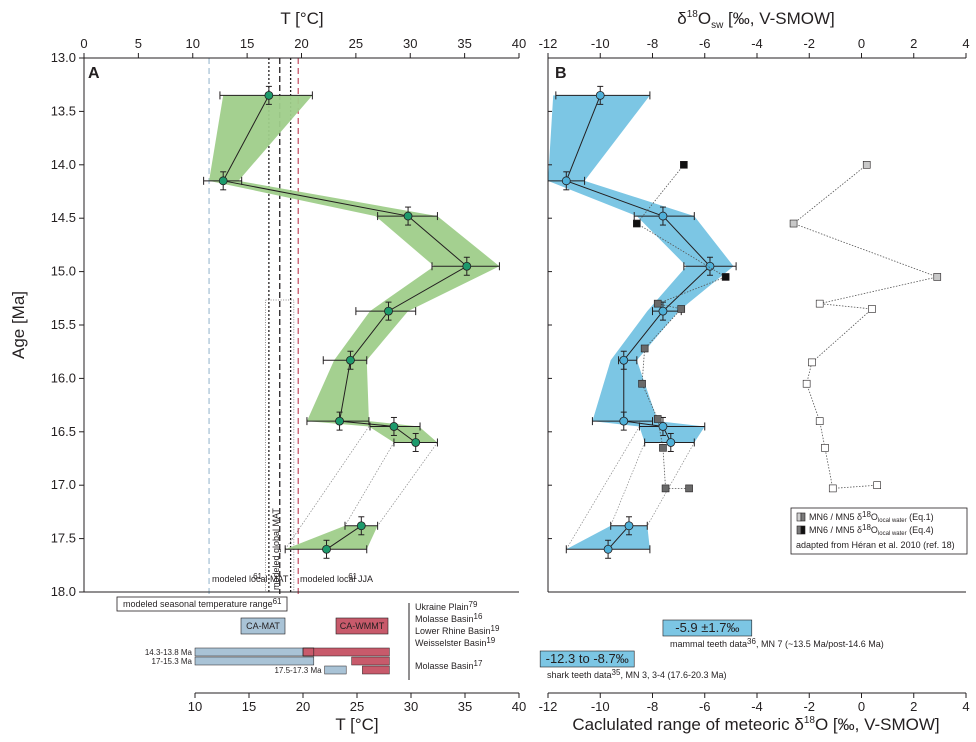 This screenshot has width=976, height=742. What do you see at coordinates (356, 43) in the screenshot?
I see `tick-label-a-x-5: 25` at bounding box center [356, 43].